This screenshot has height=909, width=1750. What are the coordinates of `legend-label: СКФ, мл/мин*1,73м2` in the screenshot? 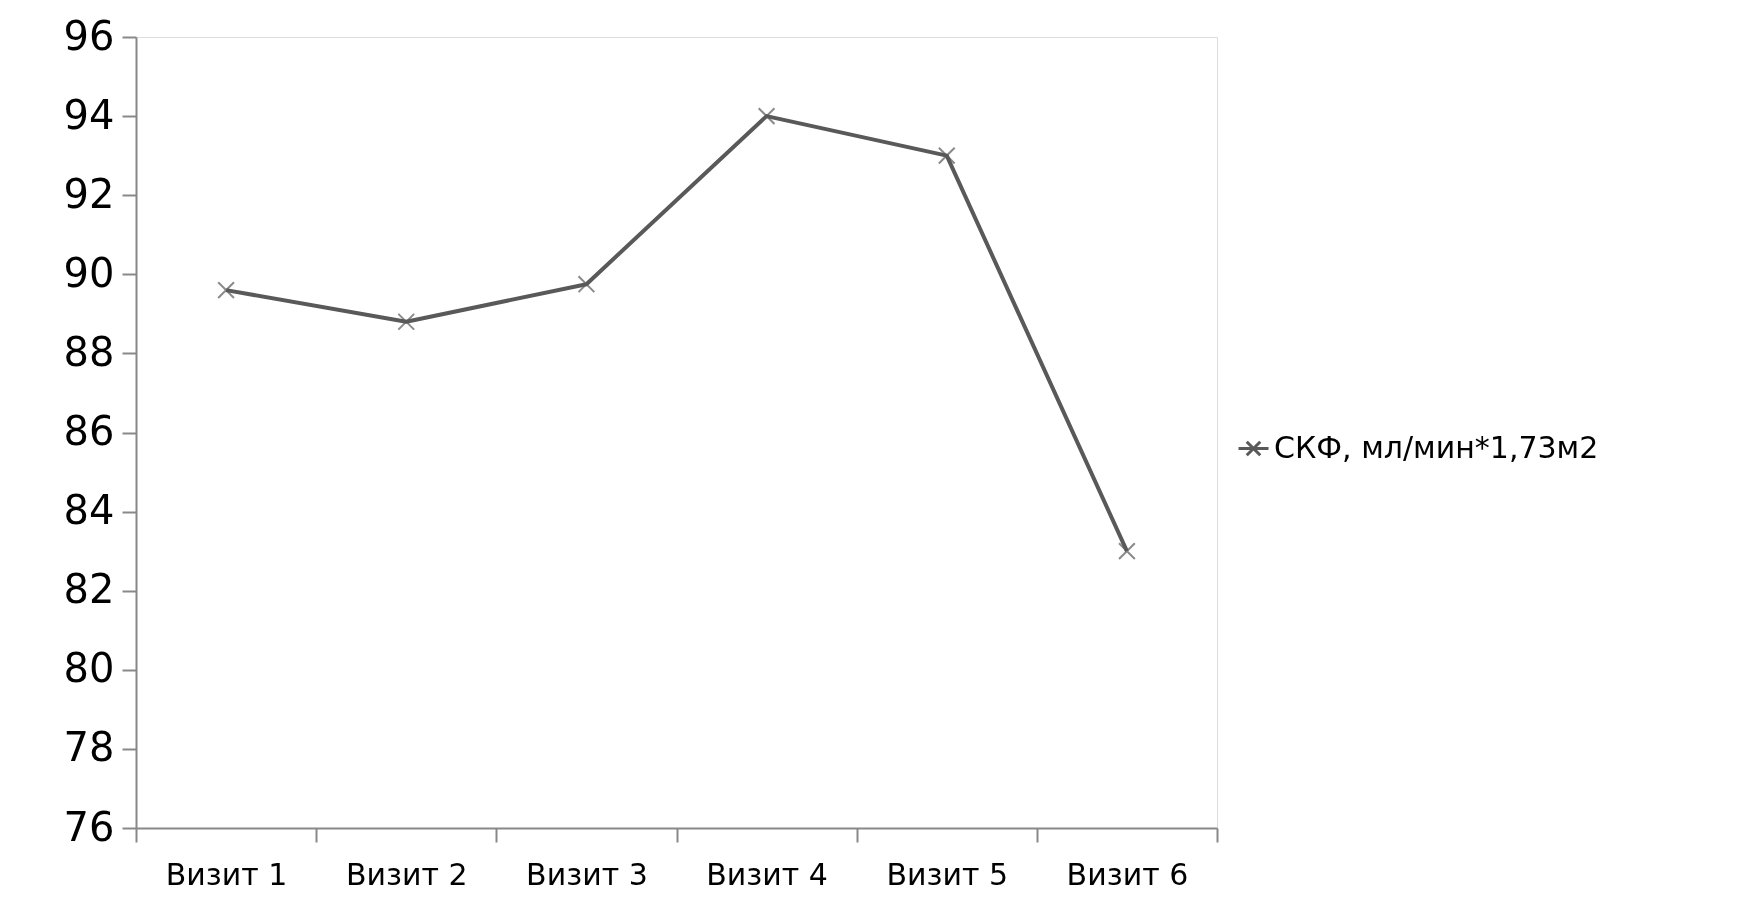 It's located at (1436, 447).